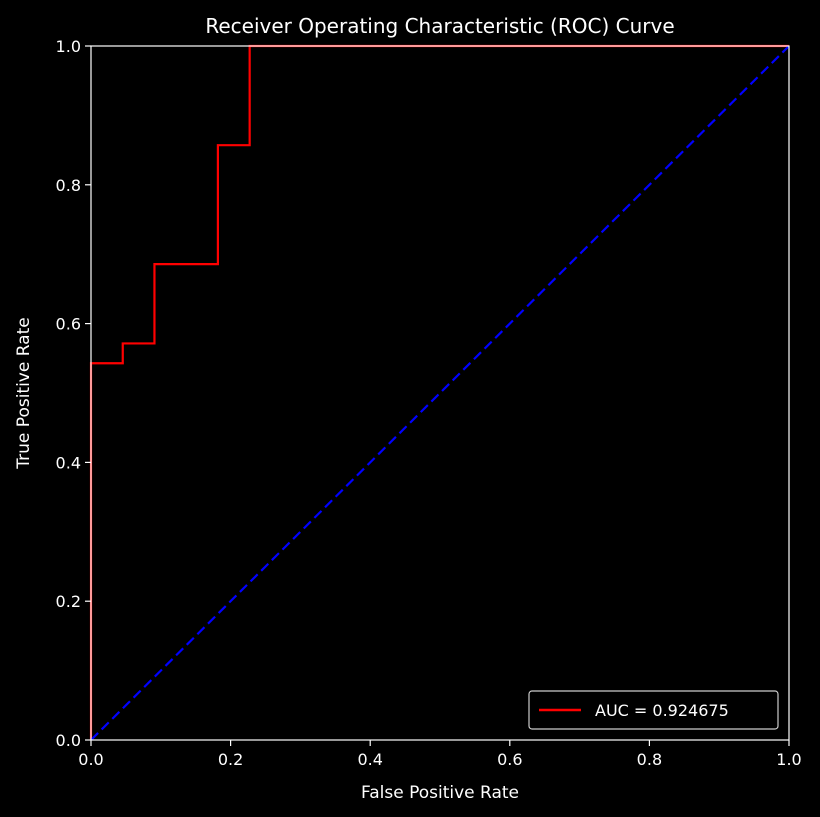 The height and width of the screenshot is (817, 820). What do you see at coordinates (68, 185) in the screenshot?
I see `y-tick-label: 0.8` at bounding box center [68, 185].